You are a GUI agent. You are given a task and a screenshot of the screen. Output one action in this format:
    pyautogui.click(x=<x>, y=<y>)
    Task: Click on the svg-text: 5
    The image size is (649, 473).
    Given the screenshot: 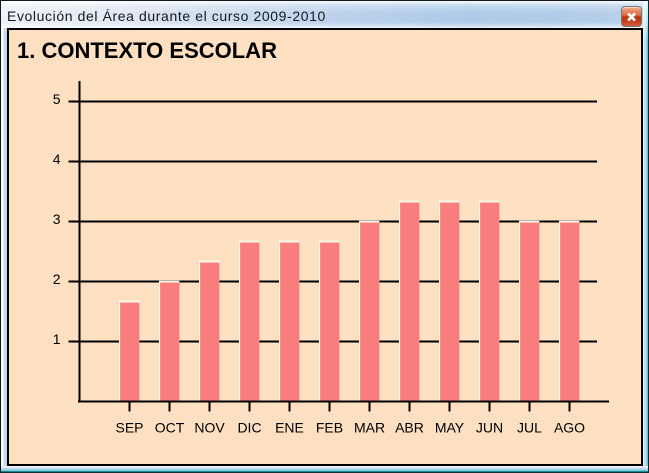 What is the action you would take?
    pyautogui.click(x=57, y=99)
    